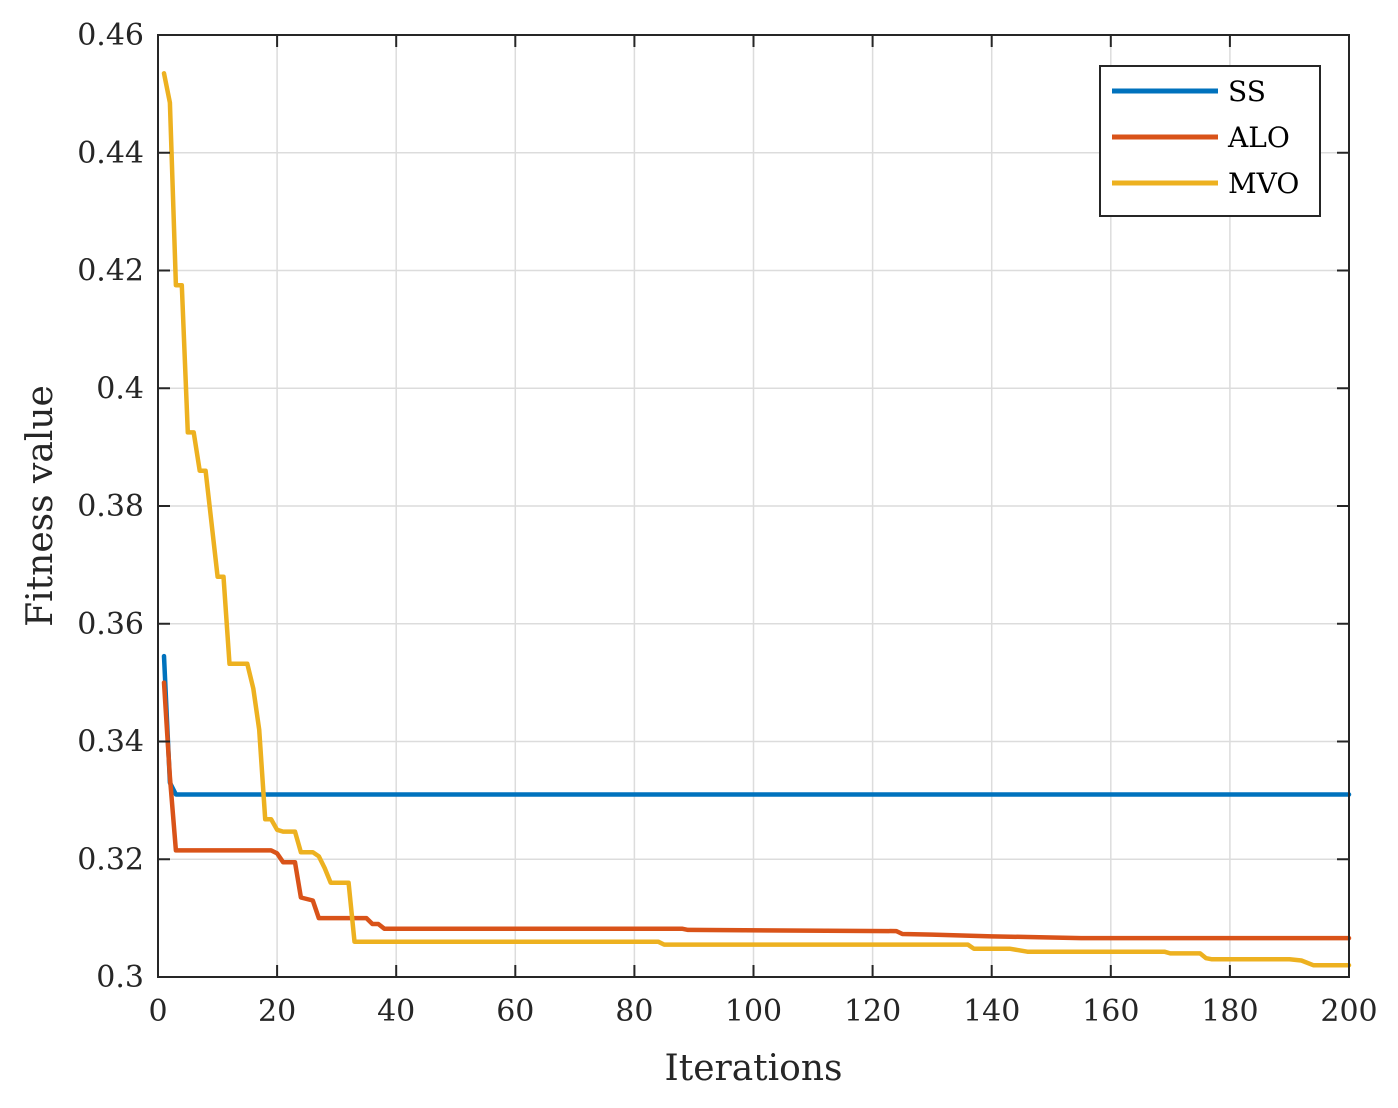  I want to click on y-tick-label: 0.38, so click(110, 506).